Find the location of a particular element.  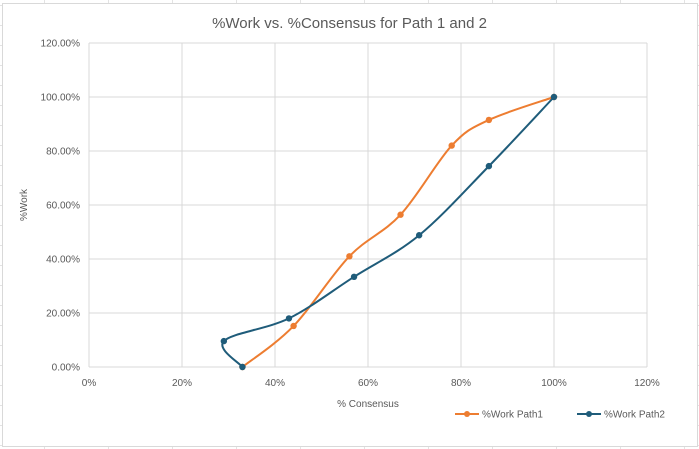

y-tick-label: 120.00% is located at coordinates (61, 44).